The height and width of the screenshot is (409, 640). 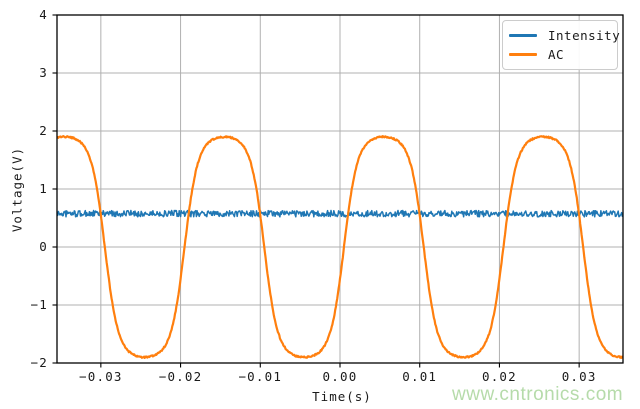 I want to click on x-tick-label: −0.01, so click(x=260, y=376).